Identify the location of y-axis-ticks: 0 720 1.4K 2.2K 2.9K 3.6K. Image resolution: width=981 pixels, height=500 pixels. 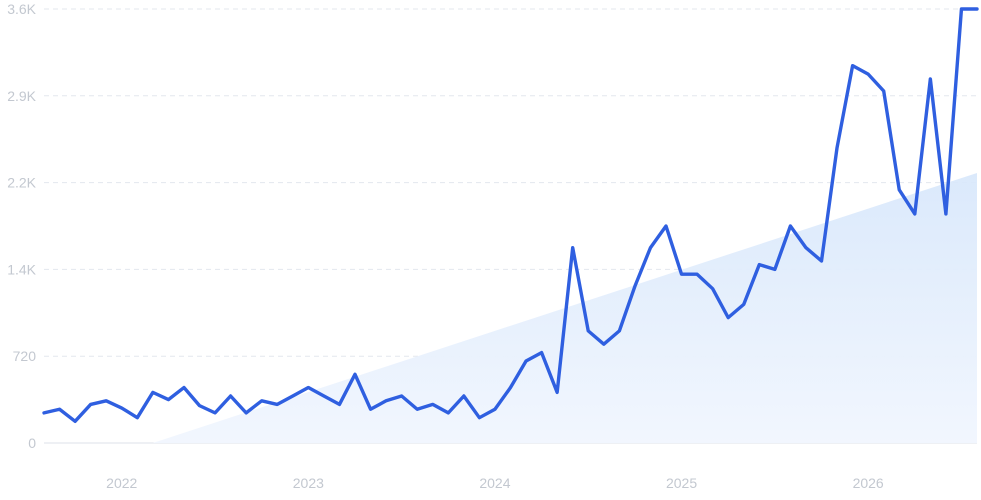
(21, 226).